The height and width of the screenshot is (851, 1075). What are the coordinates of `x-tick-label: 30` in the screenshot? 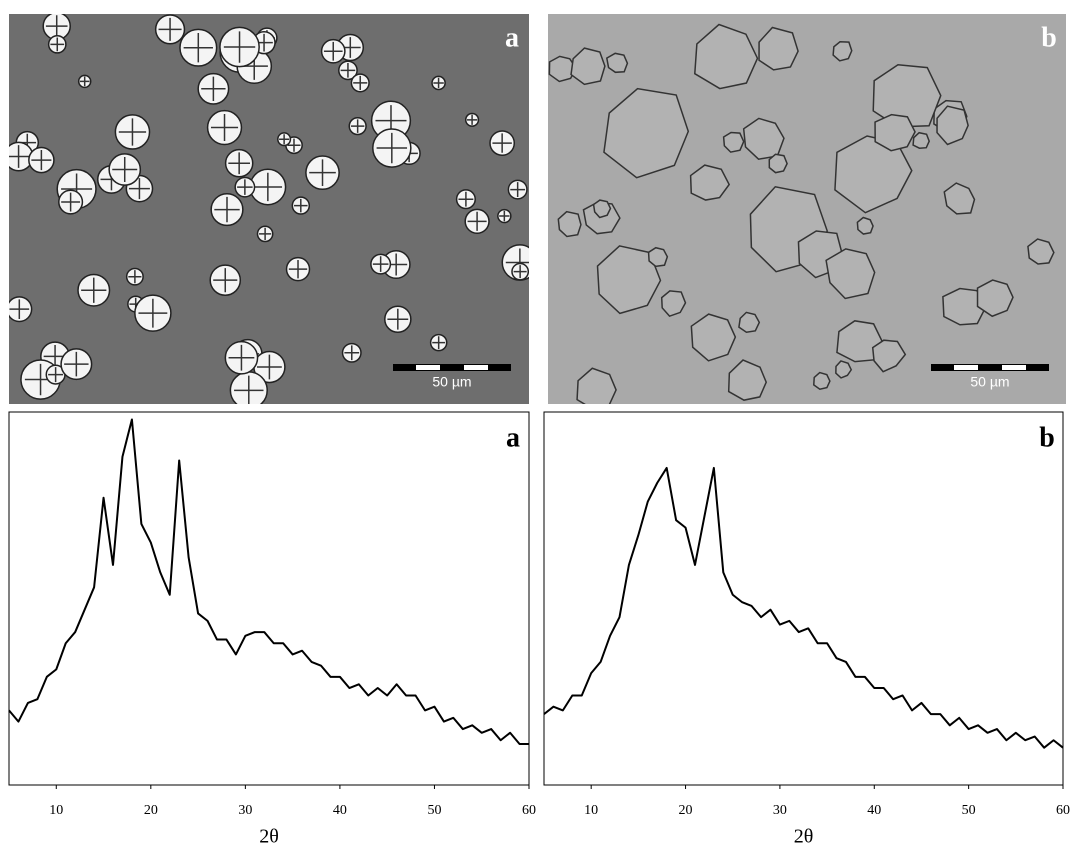 It's located at (245, 810).